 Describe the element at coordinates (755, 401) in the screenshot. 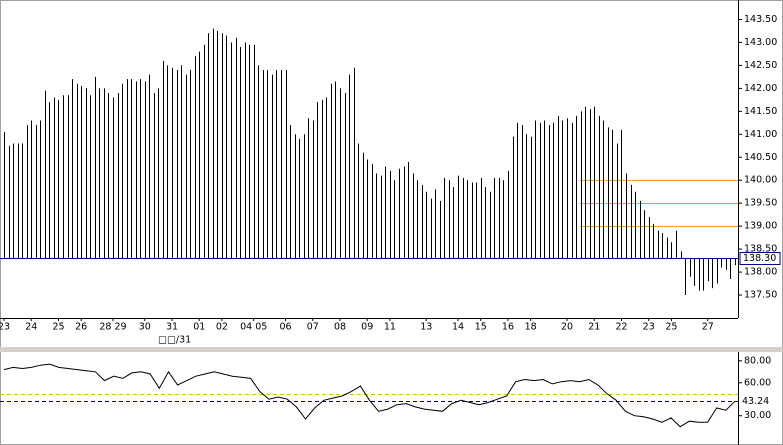

I see `current-label: 43.24` at that location.